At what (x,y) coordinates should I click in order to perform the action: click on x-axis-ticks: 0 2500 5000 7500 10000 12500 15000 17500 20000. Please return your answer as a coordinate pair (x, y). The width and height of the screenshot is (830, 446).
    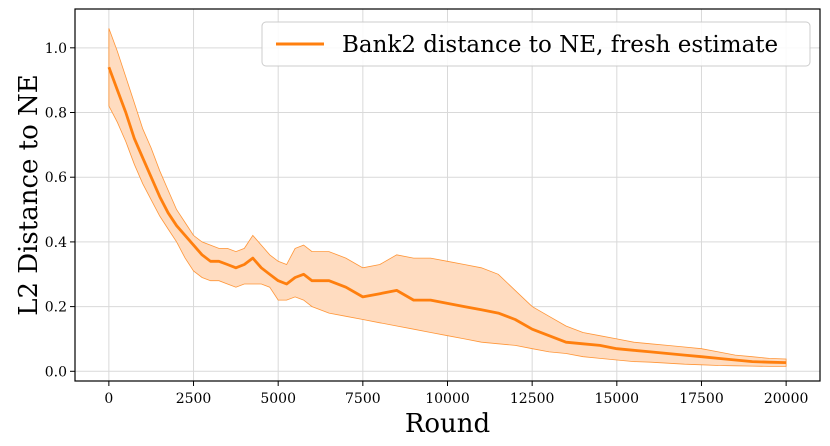
    Looking at the image, I should click on (456, 394).